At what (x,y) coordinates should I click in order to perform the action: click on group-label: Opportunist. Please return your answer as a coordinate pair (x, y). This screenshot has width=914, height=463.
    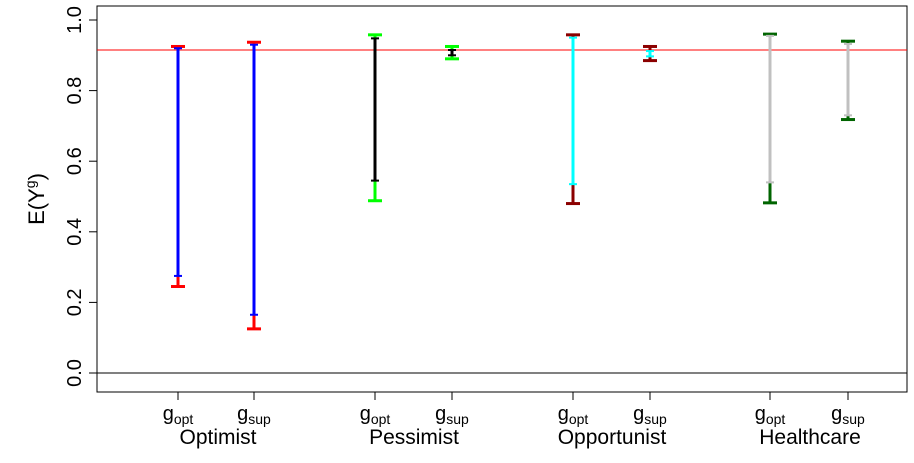
    Looking at the image, I should click on (612, 437).